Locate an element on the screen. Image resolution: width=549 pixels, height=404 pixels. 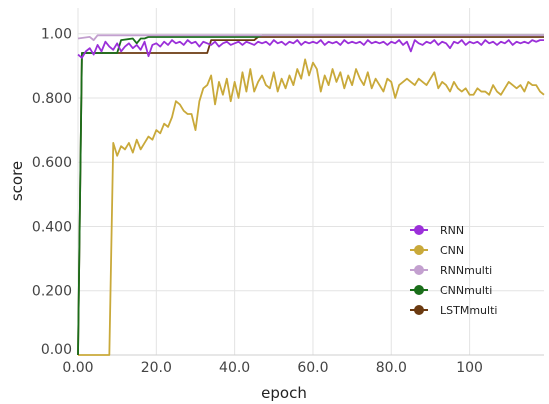
legend-item-cnnmulti: CNNmulti is located at coordinates (451, 290).